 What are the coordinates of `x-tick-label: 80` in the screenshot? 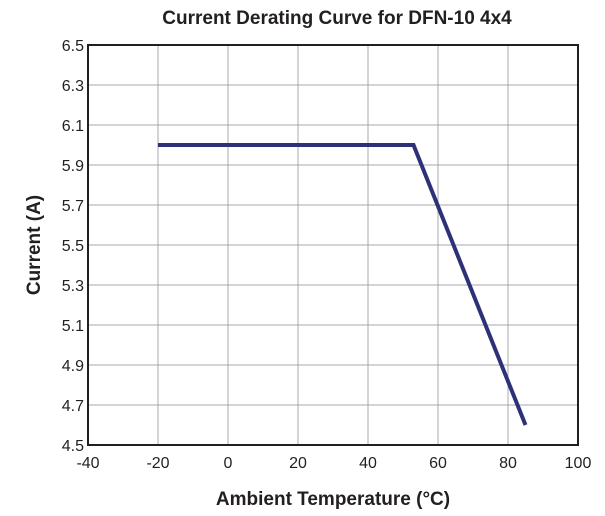 It's located at (508, 463).